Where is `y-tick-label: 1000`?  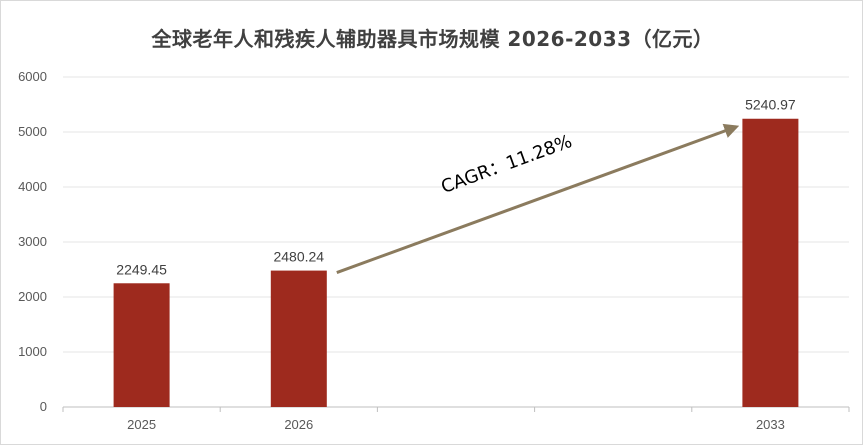 y-tick-label: 1000 is located at coordinates (32, 351).